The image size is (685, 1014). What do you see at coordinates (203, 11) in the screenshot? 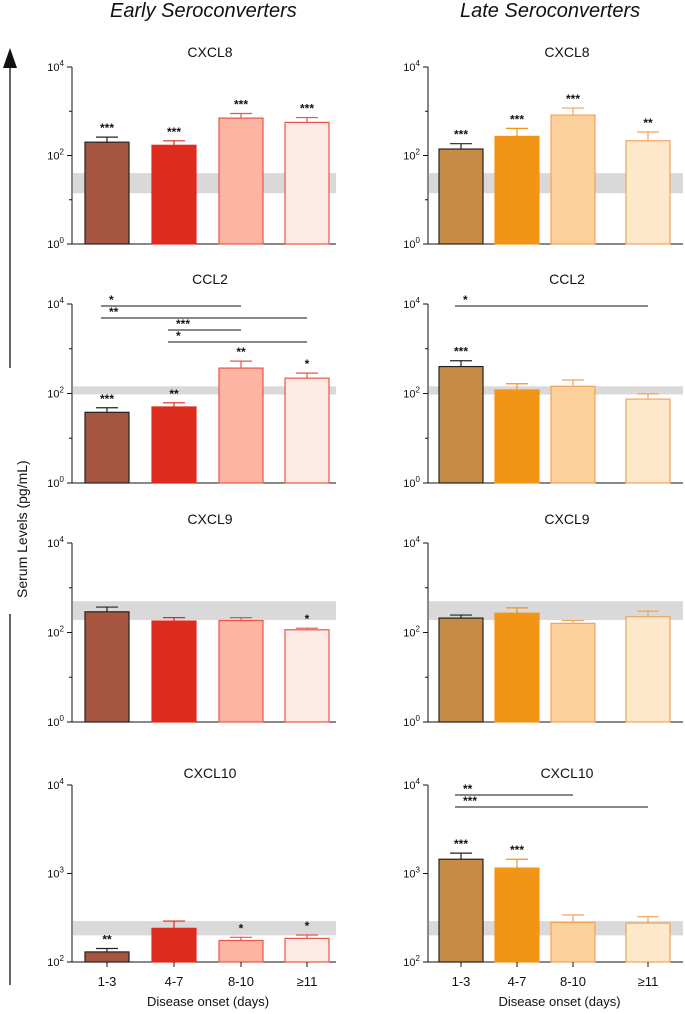
I see `column-title-early: Early Seroconverters` at bounding box center [203, 11].